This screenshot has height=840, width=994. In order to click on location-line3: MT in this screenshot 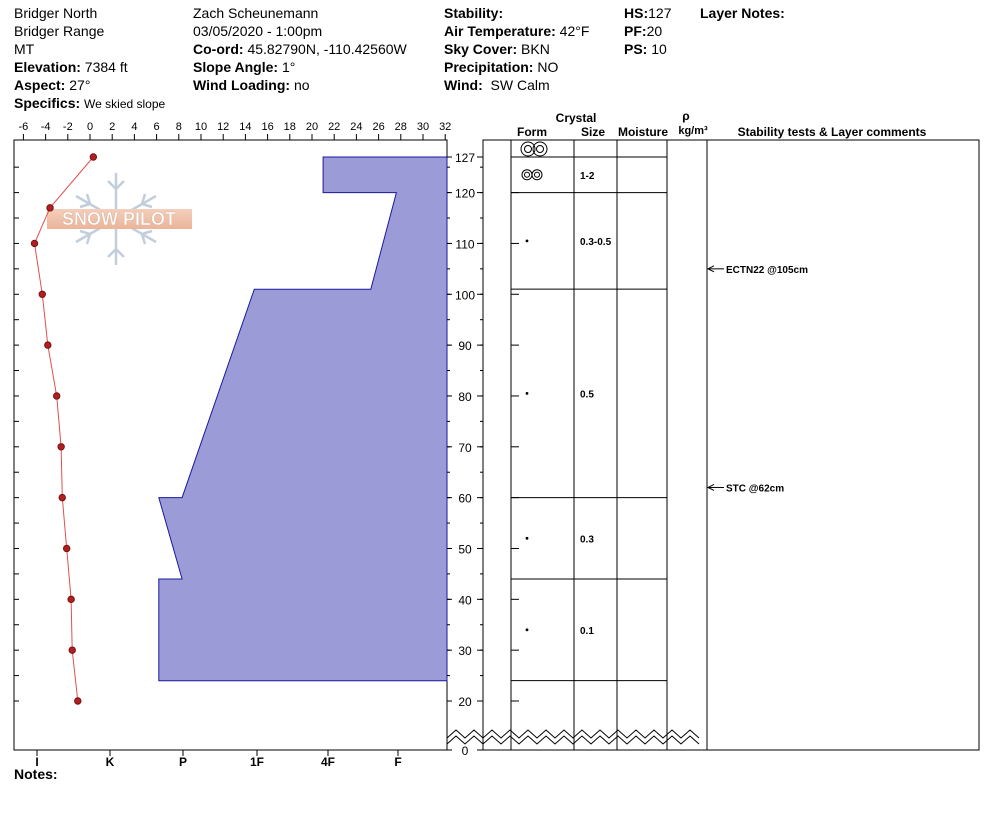, I will do `click(24, 49)`.